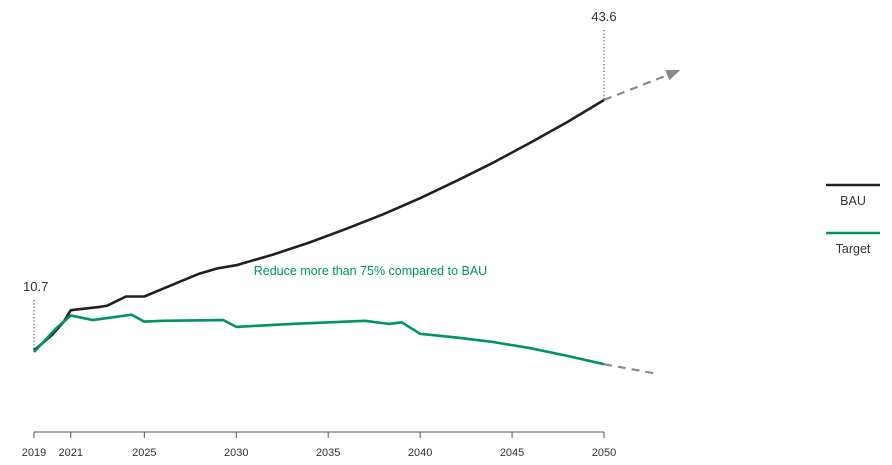 The image size is (892, 465). Describe the element at coordinates (420, 453) in the screenshot. I see `x-tick-label-2040: 2040` at that location.